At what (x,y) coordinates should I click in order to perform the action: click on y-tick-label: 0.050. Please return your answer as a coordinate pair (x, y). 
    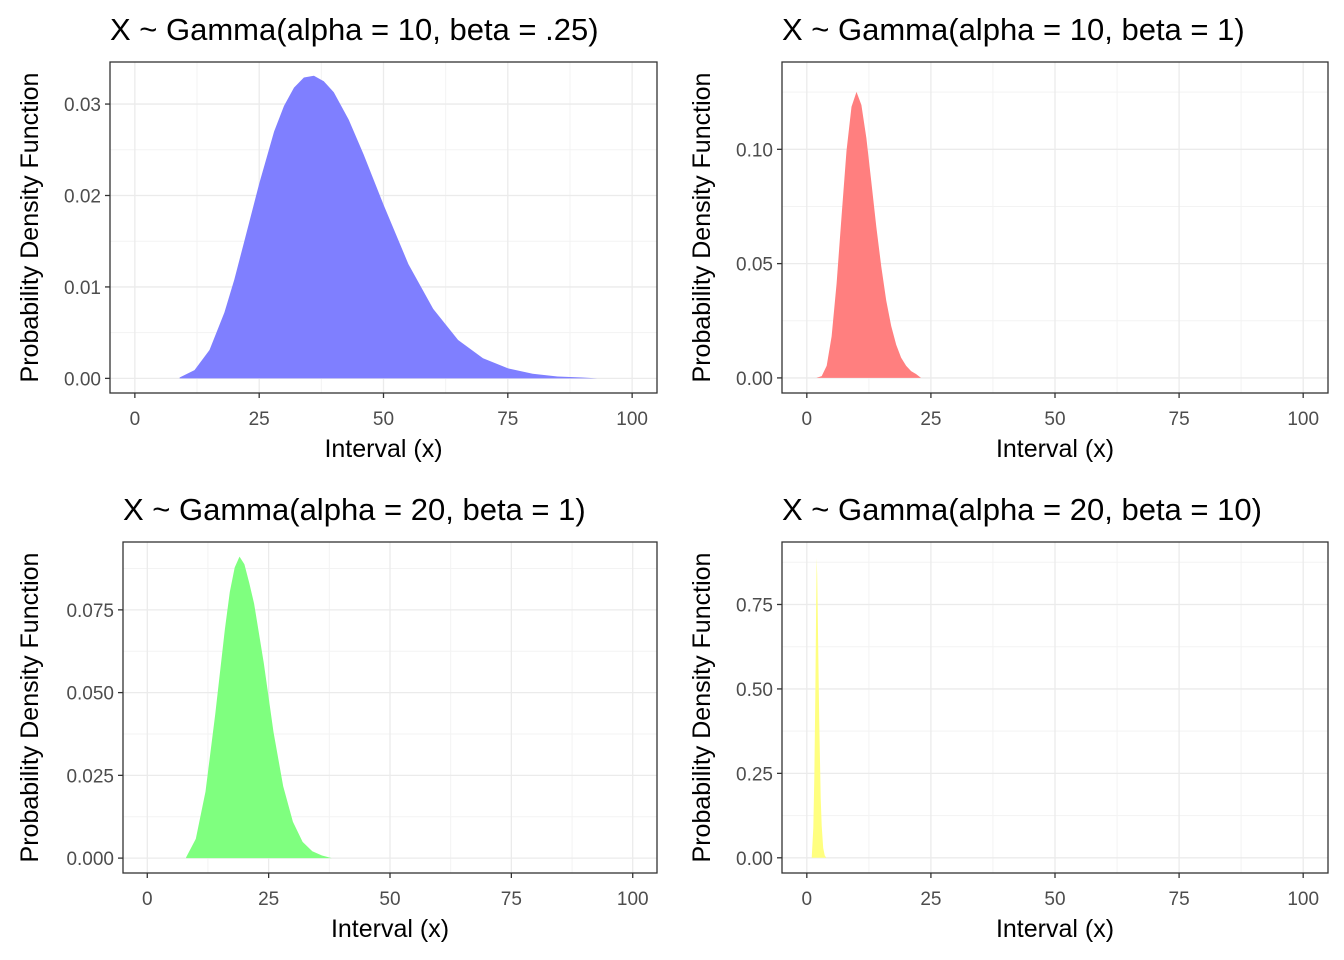
    Looking at the image, I should click on (90, 694).